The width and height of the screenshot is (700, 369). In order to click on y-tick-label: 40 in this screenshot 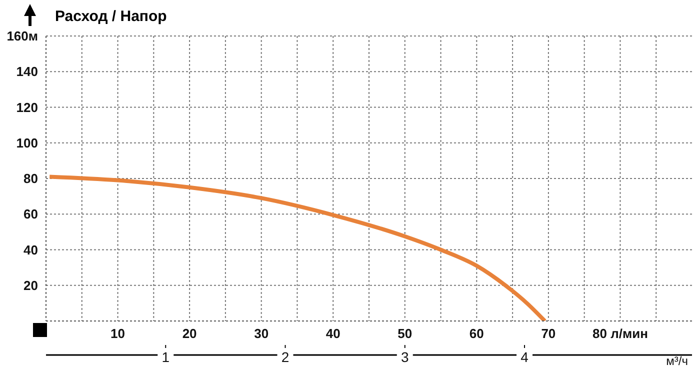, I will do `click(31, 250)`.